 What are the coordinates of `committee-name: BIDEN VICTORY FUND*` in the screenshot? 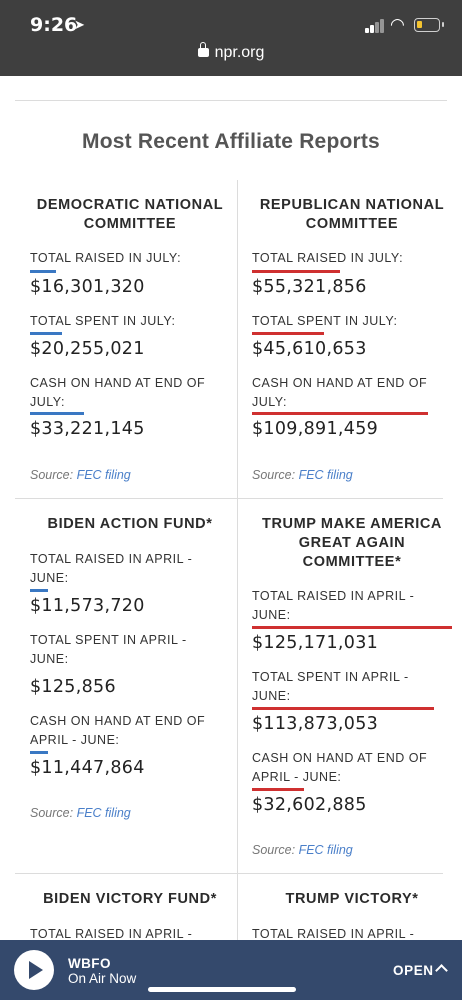 It's located at (130, 899).